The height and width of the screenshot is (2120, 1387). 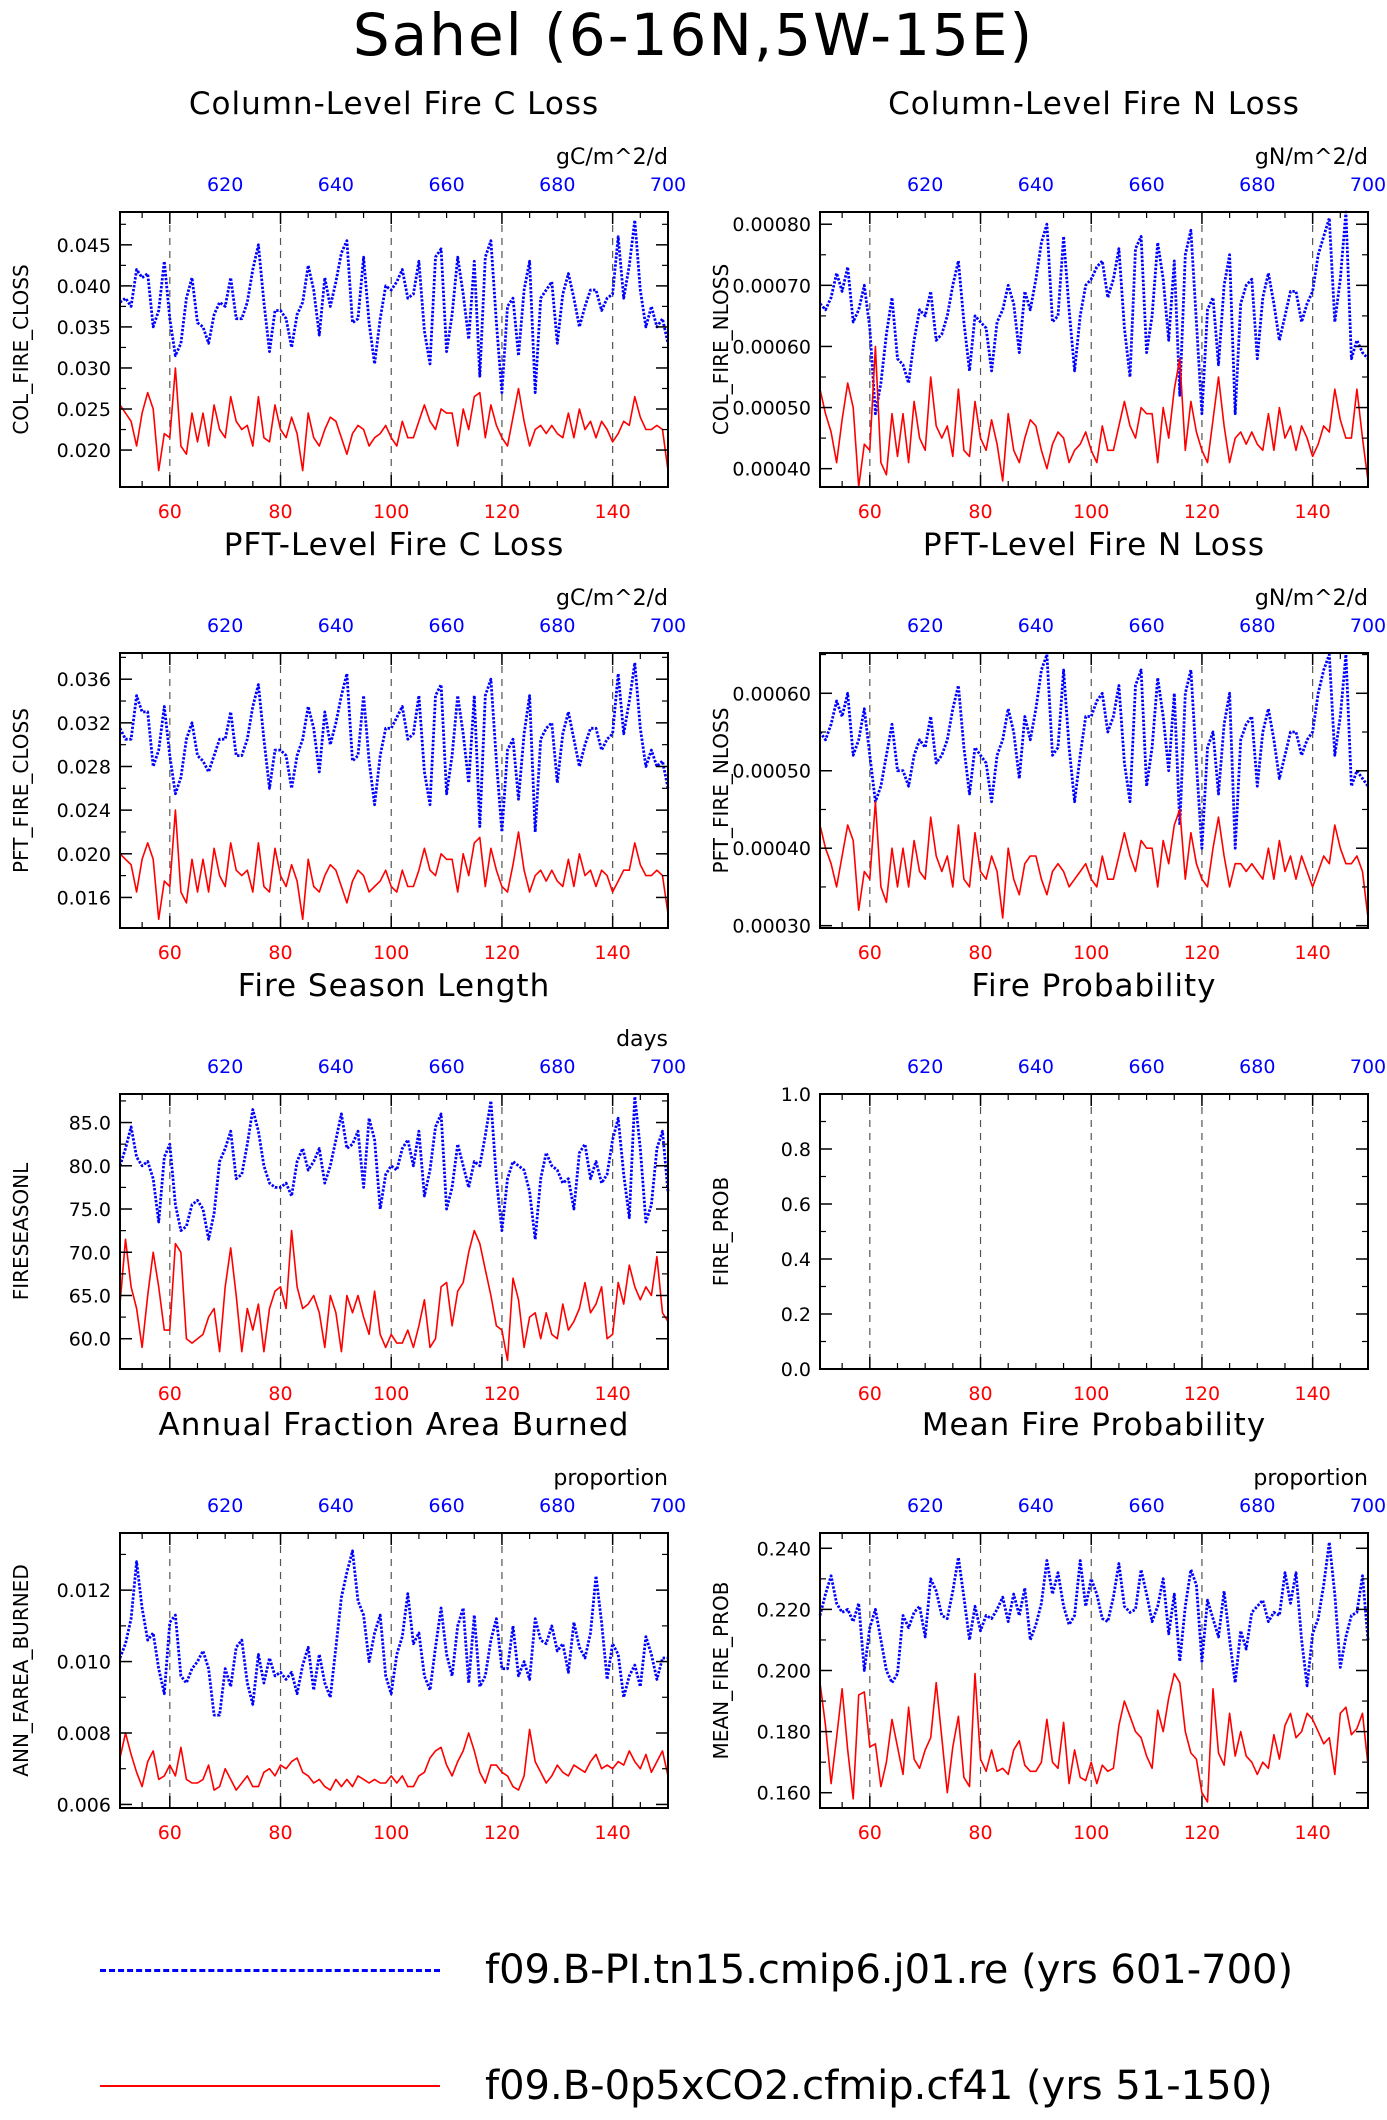 I want to click on y-tick-label: 0.030, so click(x=84, y=369).